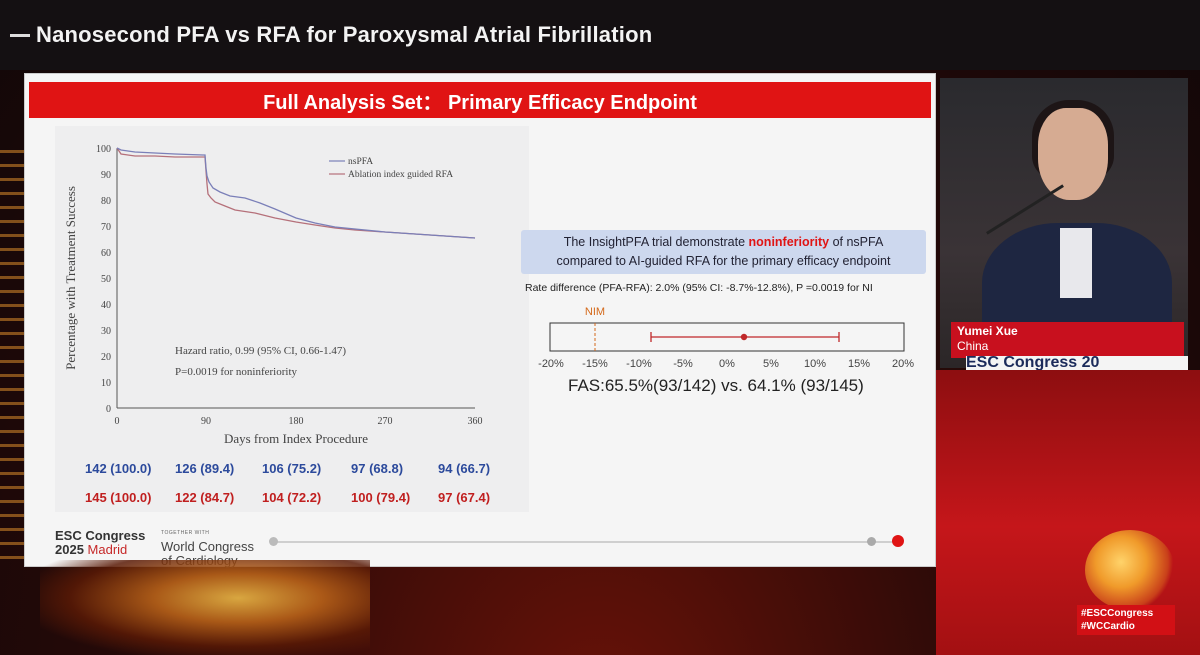 The image size is (1200, 655). What do you see at coordinates (595, 312) in the screenshot?
I see `nim-label: NIM` at bounding box center [595, 312].